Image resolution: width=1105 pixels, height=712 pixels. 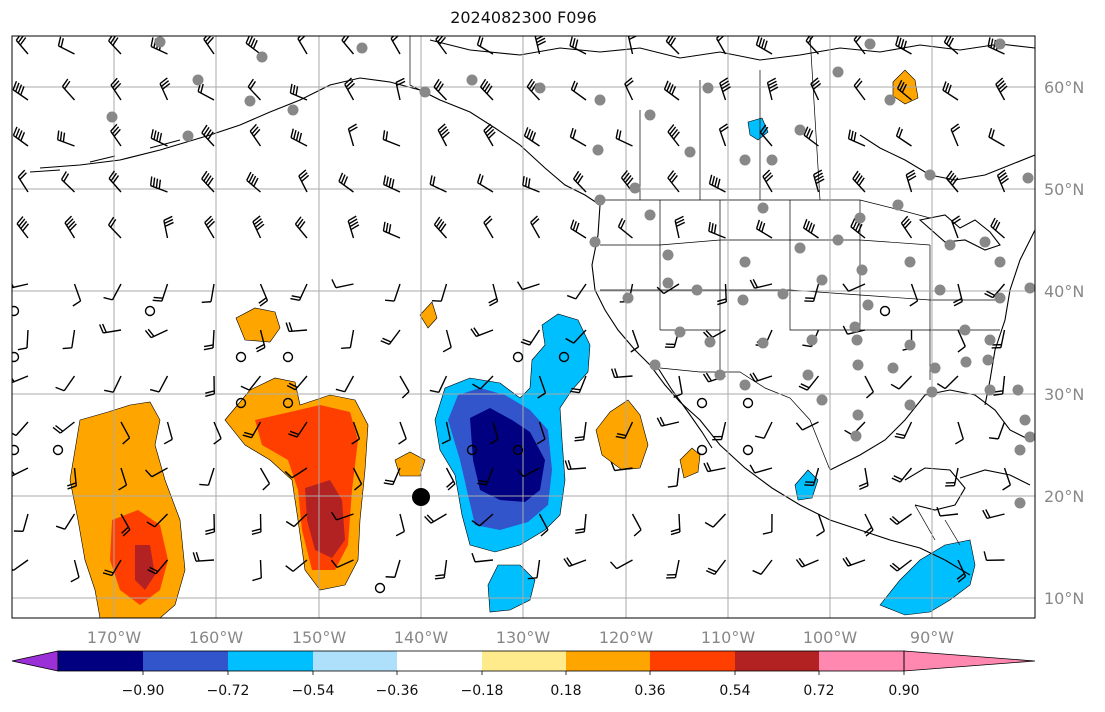 What do you see at coordinates (1064, 87) in the screenshot?
I see `lat-label-60: 60°N` at bounding box center [1064, 87].